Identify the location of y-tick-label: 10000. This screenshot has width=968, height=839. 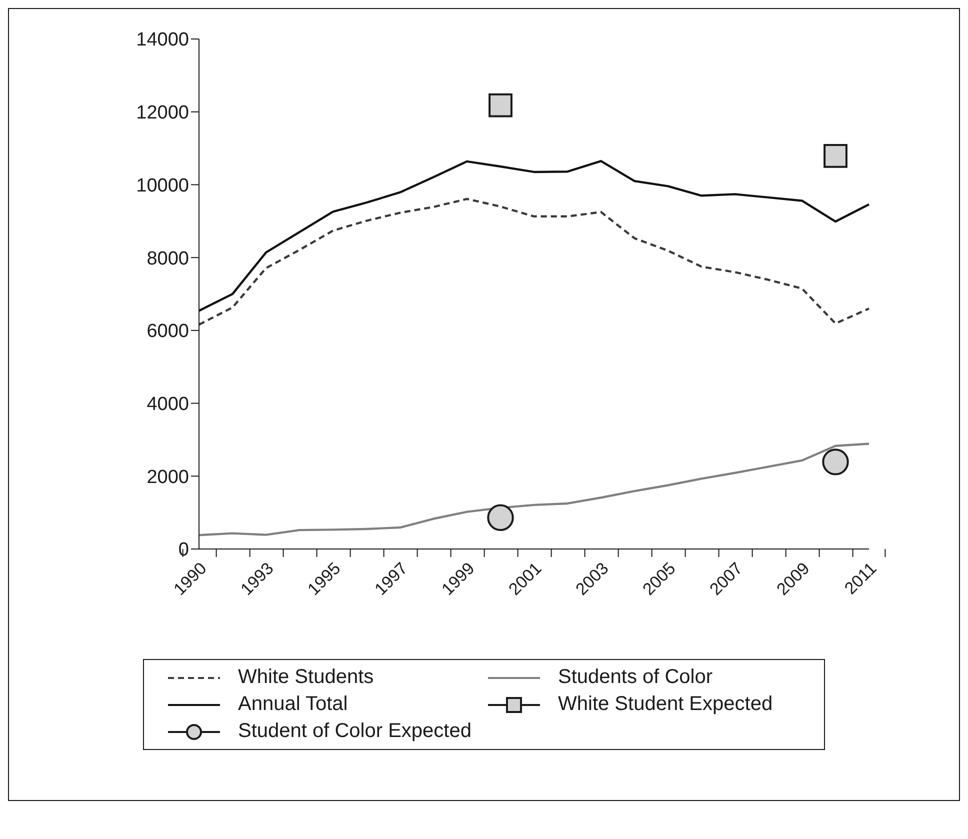
(162, 185).